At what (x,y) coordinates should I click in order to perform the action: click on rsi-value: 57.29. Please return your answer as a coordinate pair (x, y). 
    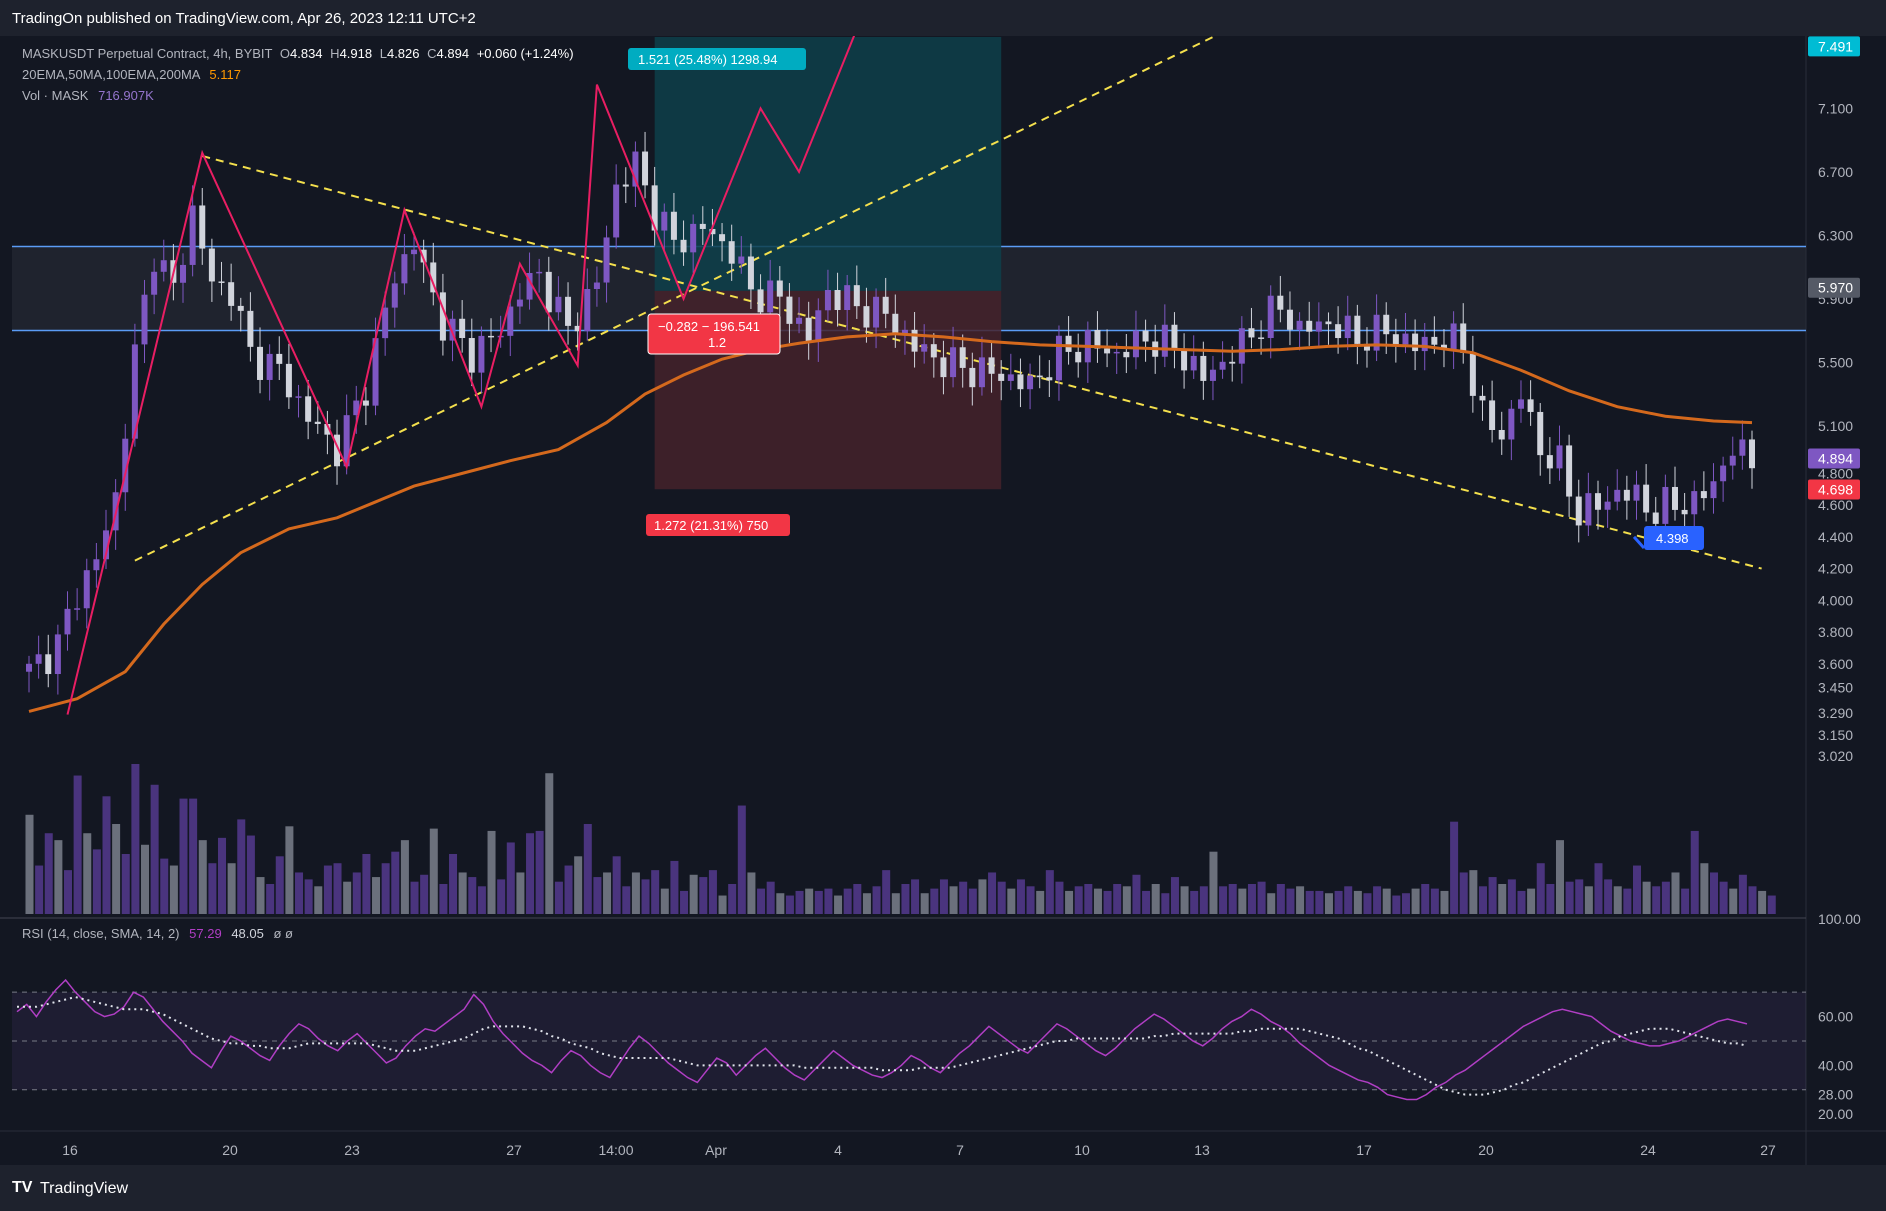
    Looking at the image, I should click on (205, 933).